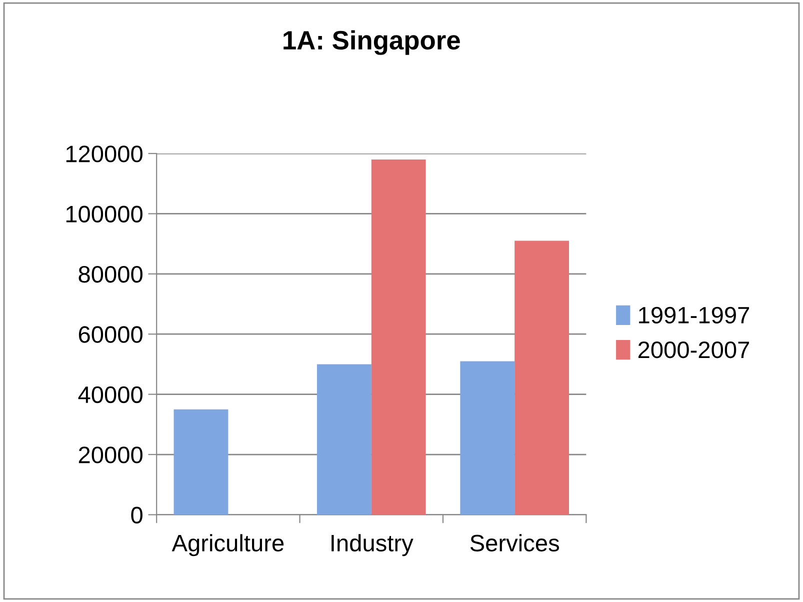 Image resolution: width=803 pixels, height=602 pixels. Describe the element at coordinates (110, 274) in the screenshot. I see `y-tick-label: 80000` at that location.